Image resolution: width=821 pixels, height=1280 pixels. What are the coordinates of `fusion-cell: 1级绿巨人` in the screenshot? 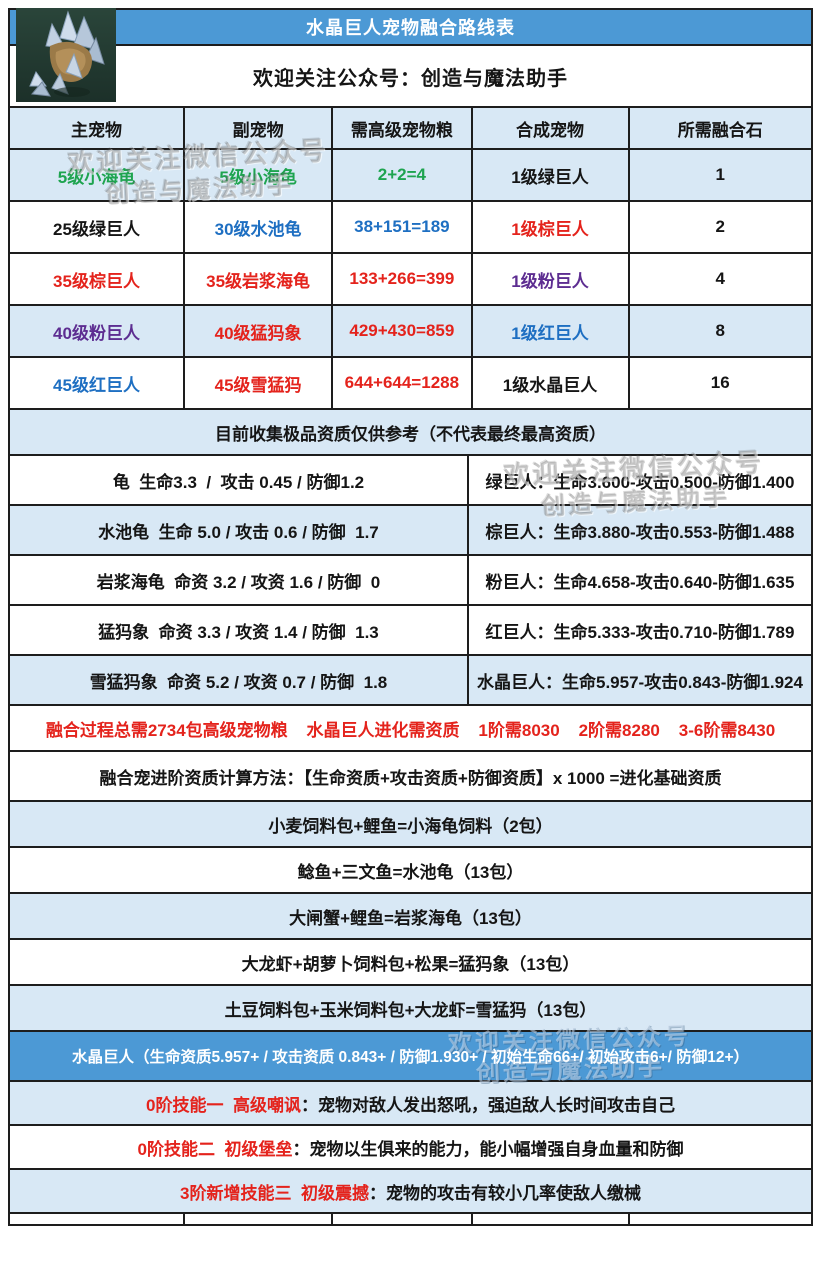 It's located at (549, 175).